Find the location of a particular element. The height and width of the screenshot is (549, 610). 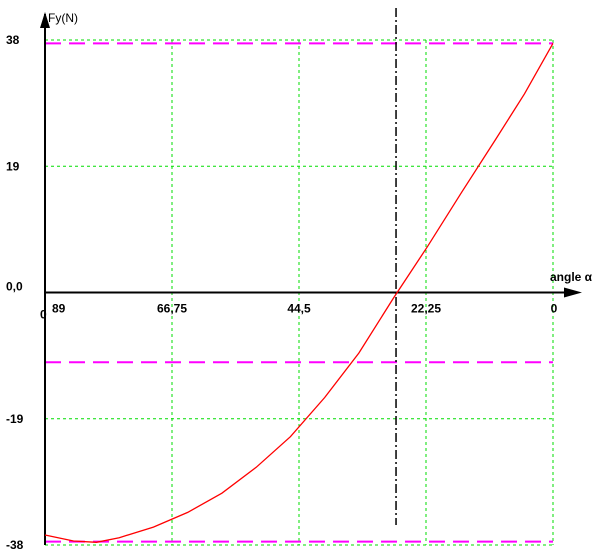

x-tick-label-2: 44,5 is located at coordinates (299, 309).